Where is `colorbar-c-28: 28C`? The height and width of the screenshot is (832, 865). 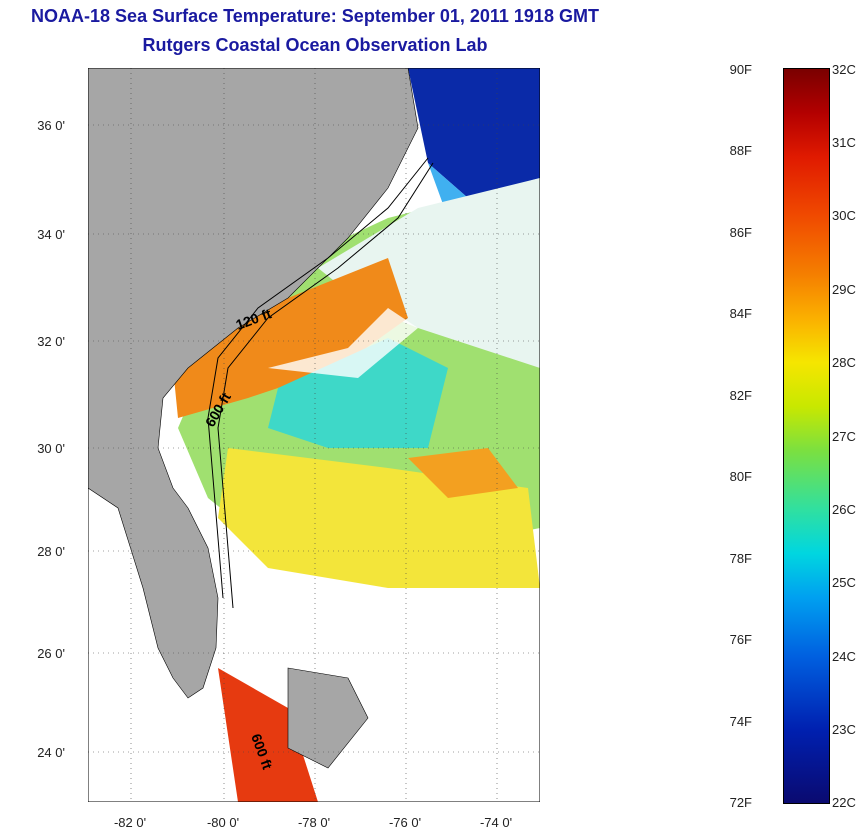
colorbar-c-28: 28C is located at coordinates (844, 362).